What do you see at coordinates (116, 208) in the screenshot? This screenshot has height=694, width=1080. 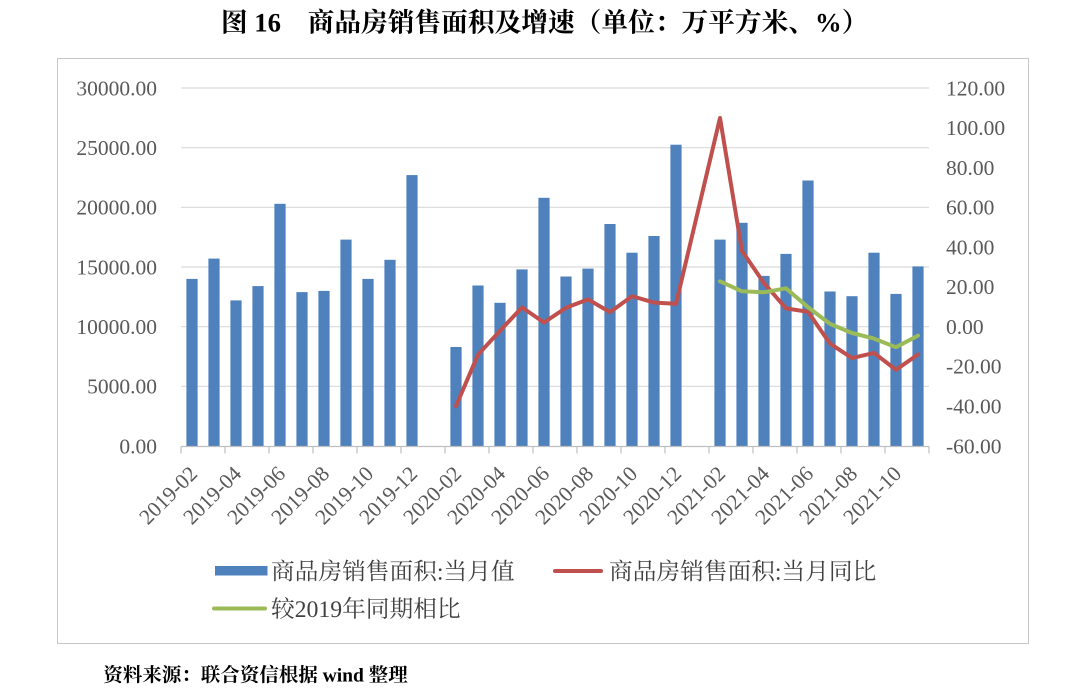 I see `svg-text: 20000.00` at bounding box center [116, 208].